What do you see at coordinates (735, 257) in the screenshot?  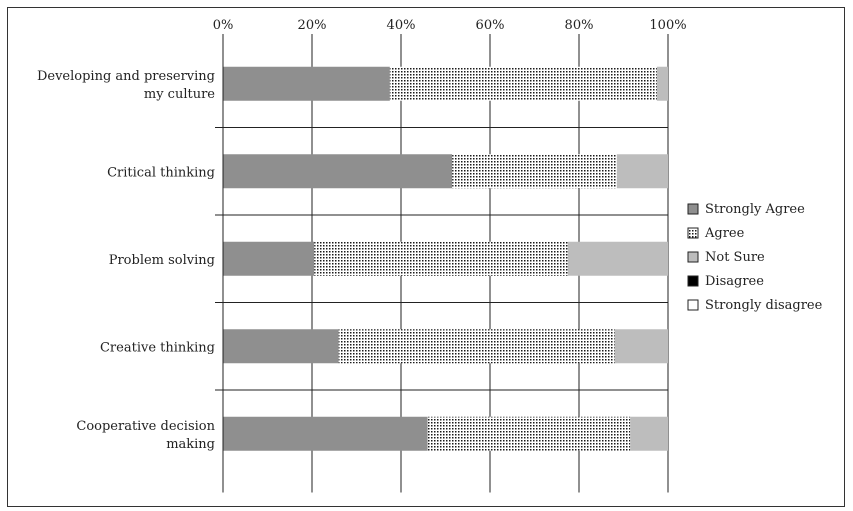 I see `legend-label: Not Sure` at bounding box center [735, 257].